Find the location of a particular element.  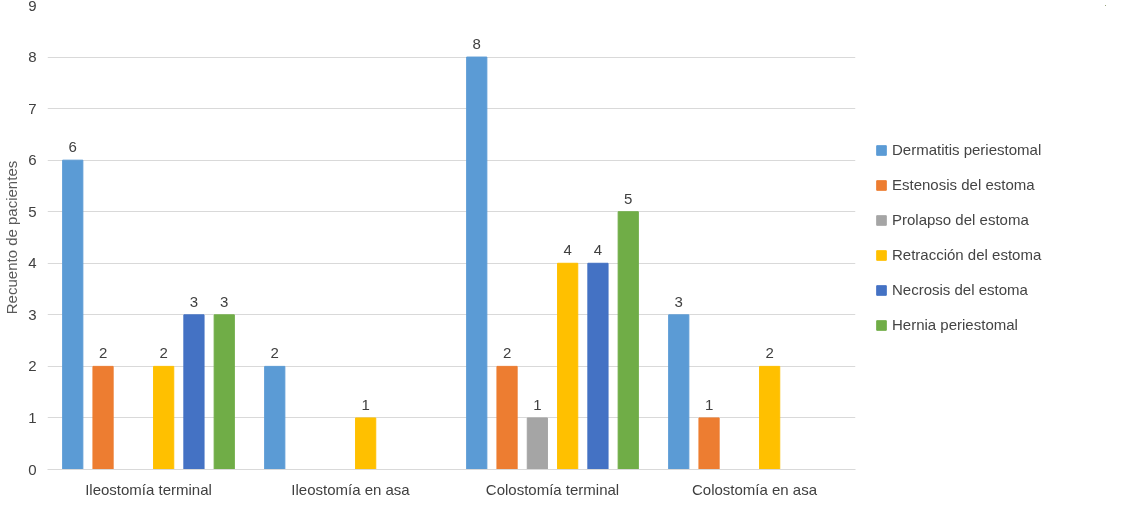

y-tick-label: 7 is located at coordinates (32, 108).